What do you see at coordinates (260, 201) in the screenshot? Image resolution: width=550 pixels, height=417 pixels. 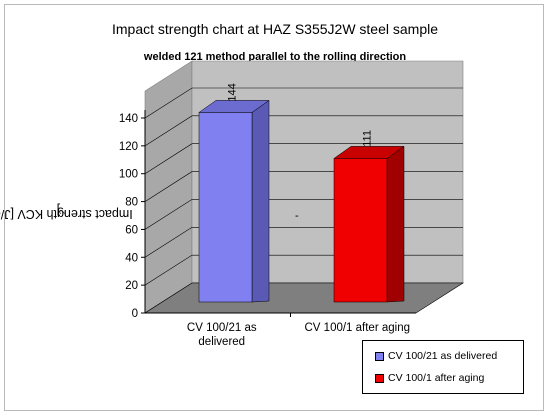 I see `bar-1-side` at bounding box center [260, 201].